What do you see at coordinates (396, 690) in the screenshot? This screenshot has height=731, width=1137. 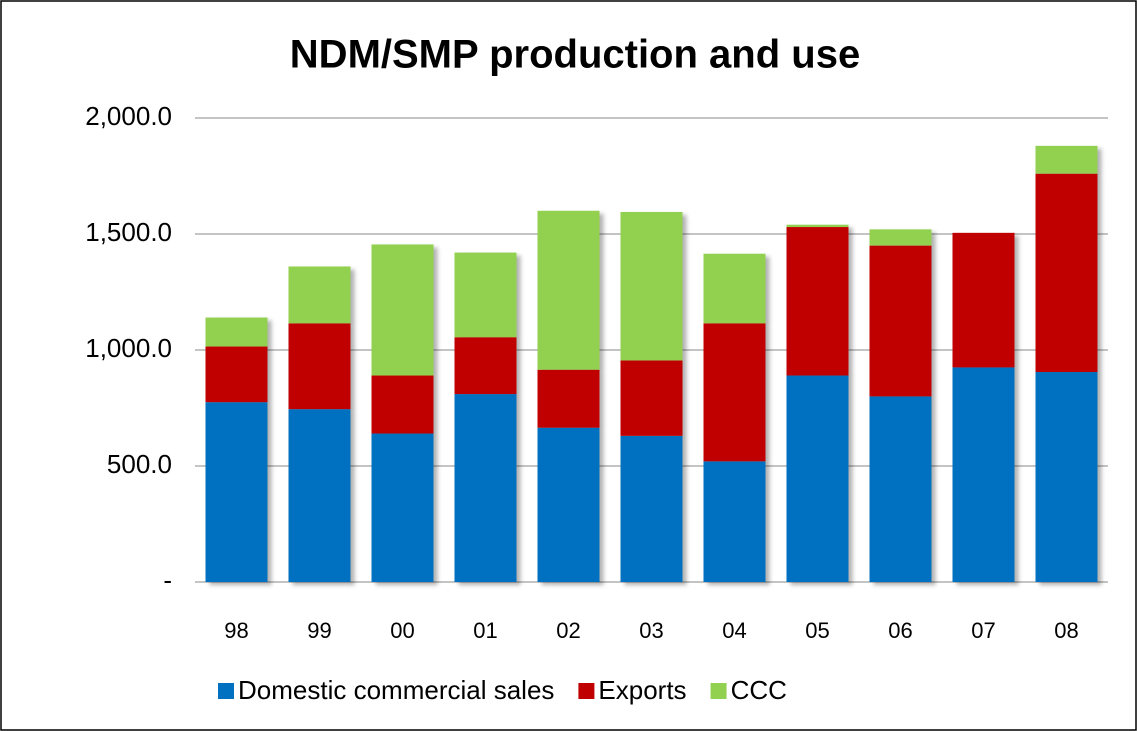 I see `legend-label: Domestic commercial sales` at bounding box center [396, 690].